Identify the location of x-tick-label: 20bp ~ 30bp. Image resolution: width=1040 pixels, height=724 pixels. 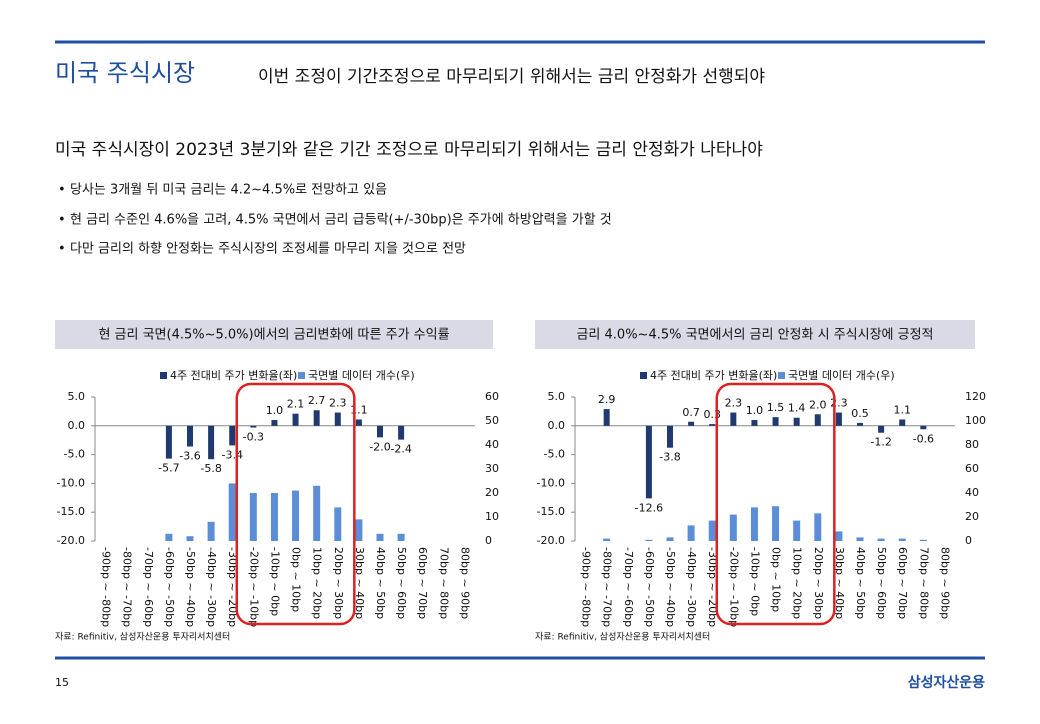
(818, 583).